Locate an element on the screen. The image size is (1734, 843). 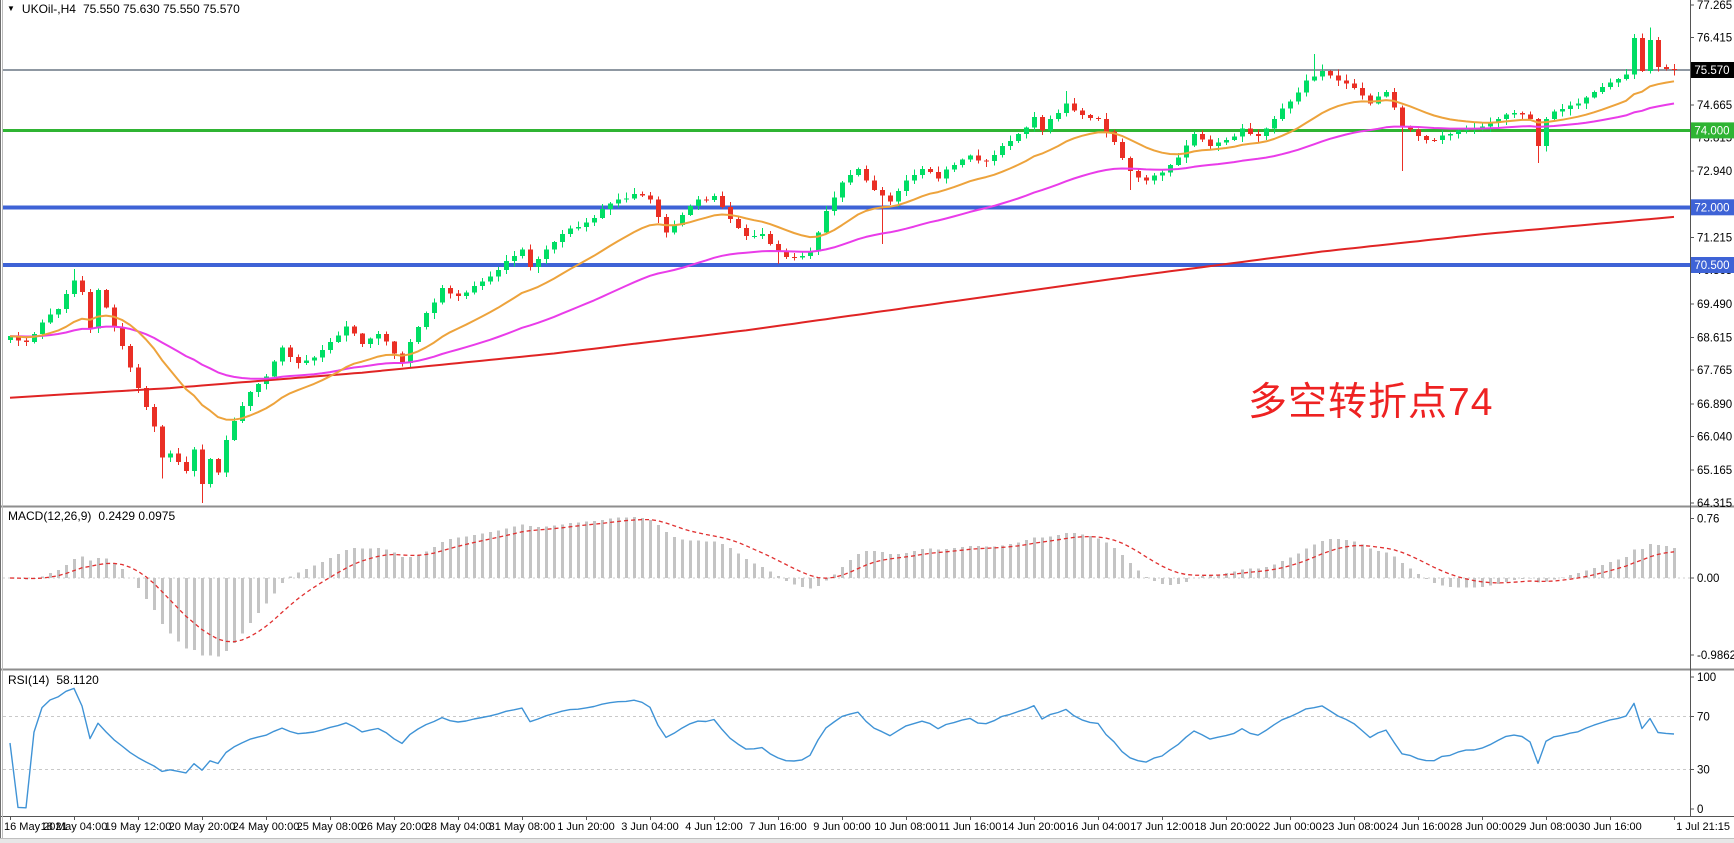
macd-indicator-label: MACD(12,26,9) 0.2429 0.0975 is located at coordinates (91, 516).